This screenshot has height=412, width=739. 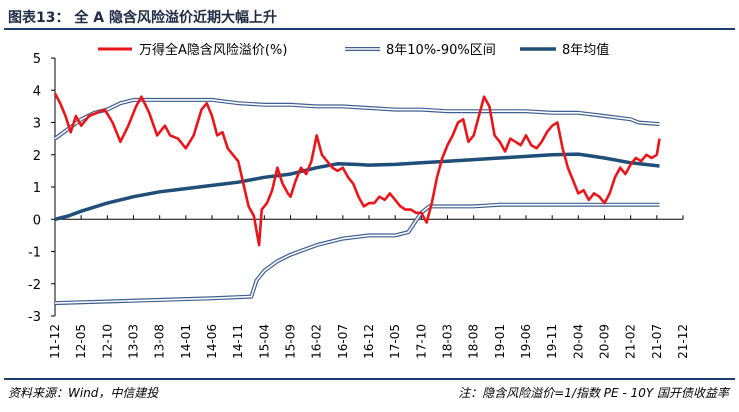 I want to click on y-tick-label: 5, so click(x=37, y=59).